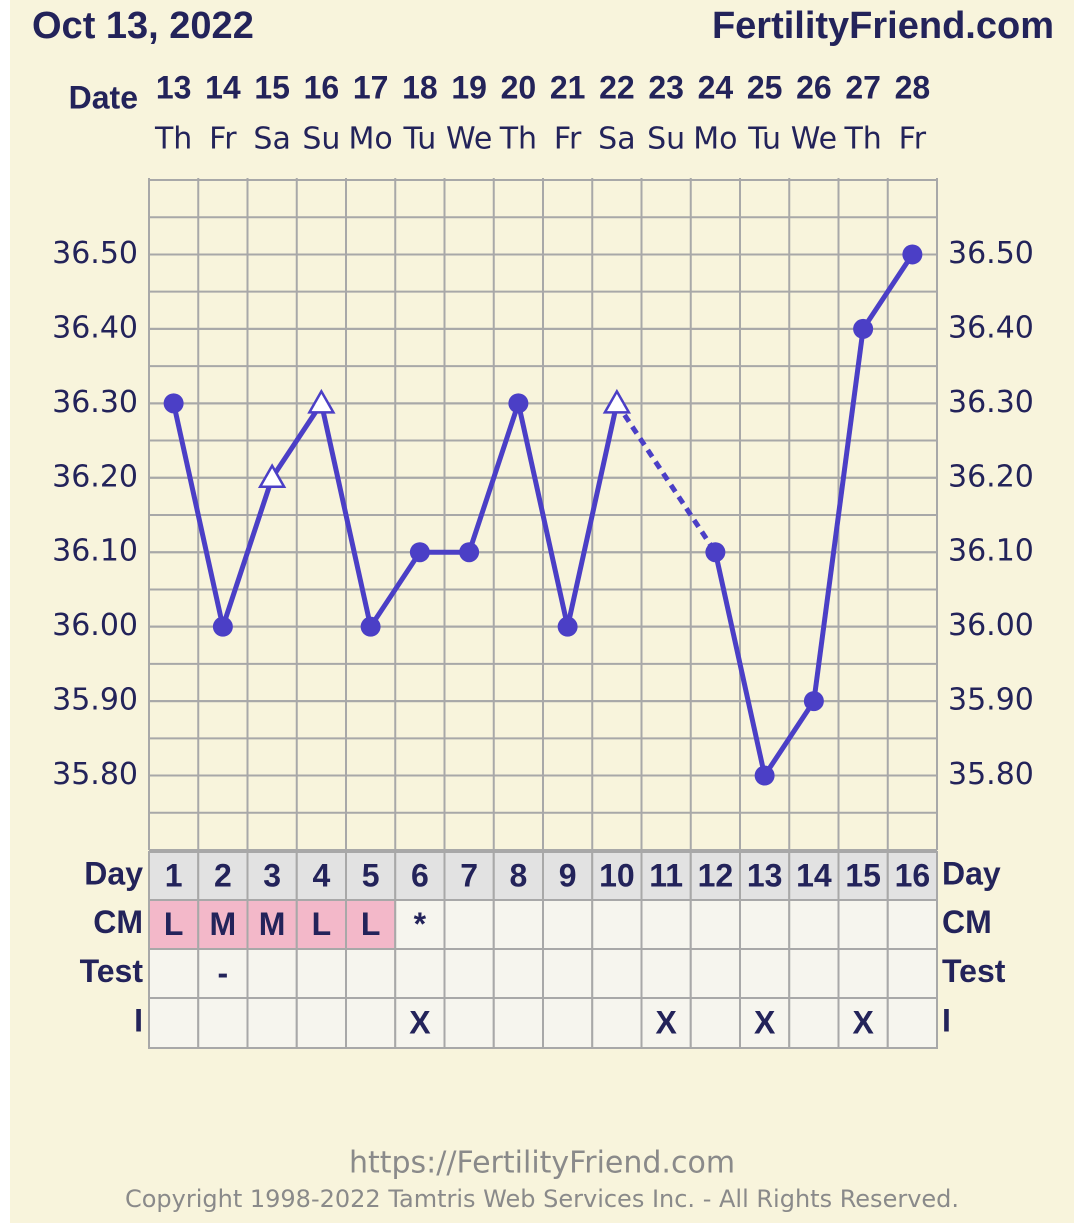 The image size is (1080, 1223). I want to click on date-label: 16, so click(322, 87).